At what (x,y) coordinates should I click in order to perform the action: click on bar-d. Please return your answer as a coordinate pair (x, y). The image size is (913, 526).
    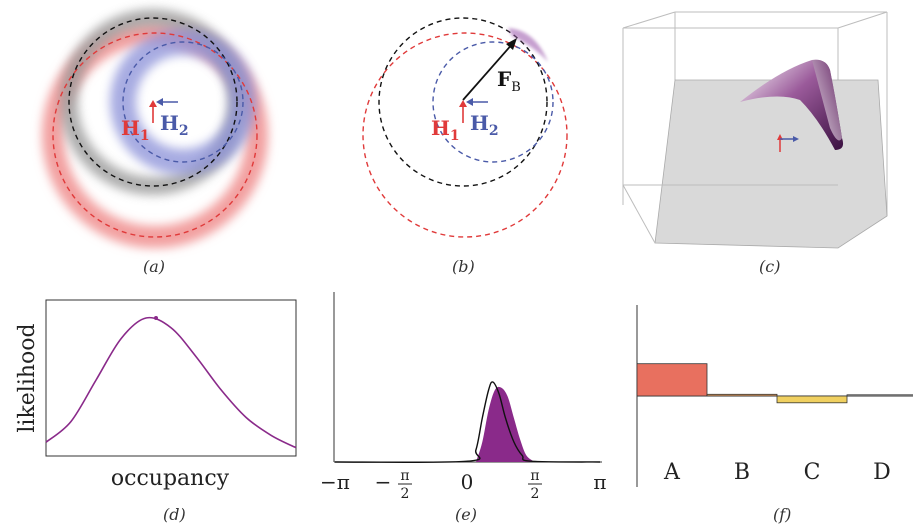
    Looking at the image, I should click on (879, 395).